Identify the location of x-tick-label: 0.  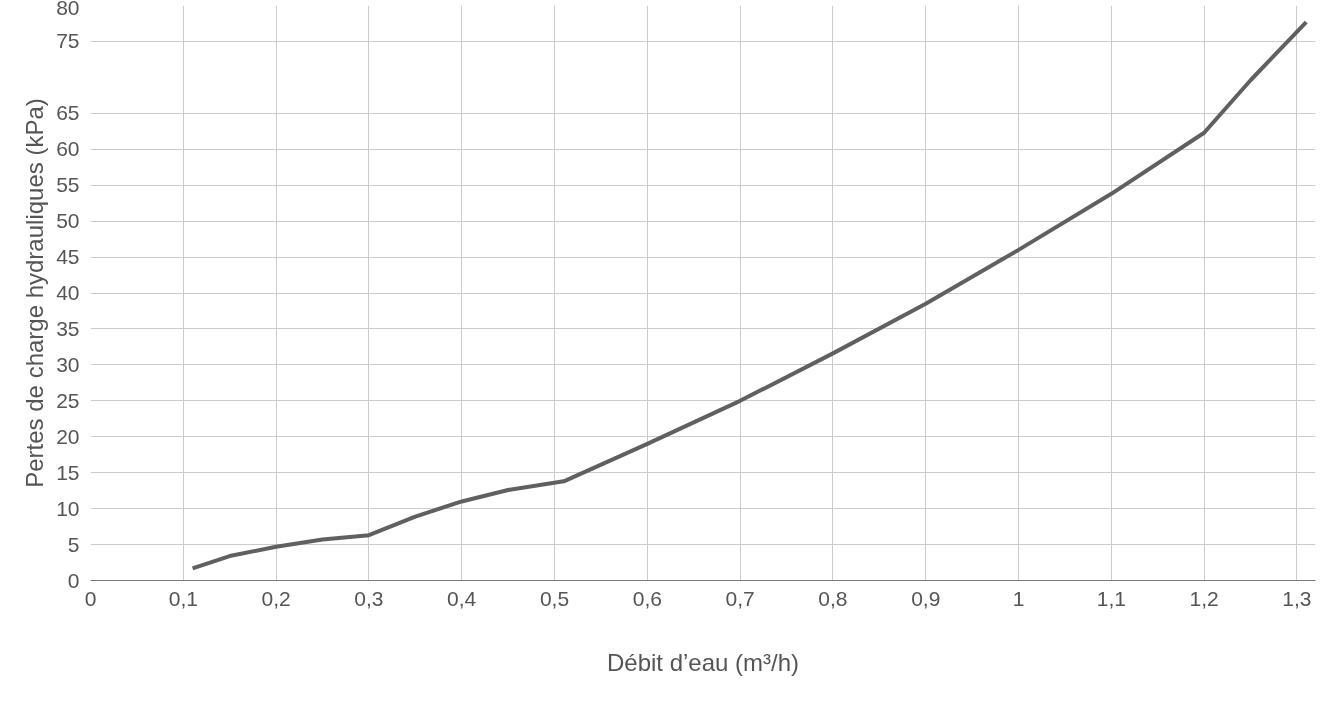
(90, 598).